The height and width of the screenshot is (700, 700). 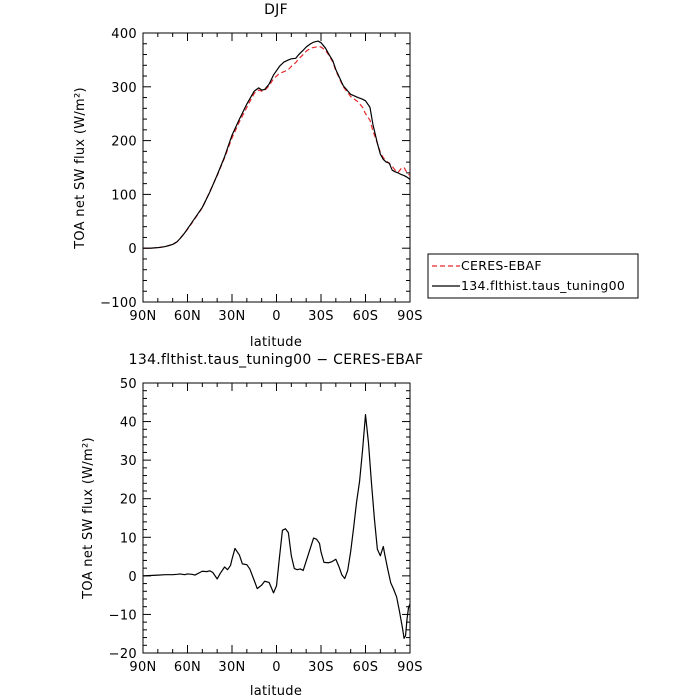 What do you see at coordinates (88, 518) in the screenshot?
I see `bottom-y-axis-label: TOA net SW flux (W/m²)` at bounding box center [88, 518].